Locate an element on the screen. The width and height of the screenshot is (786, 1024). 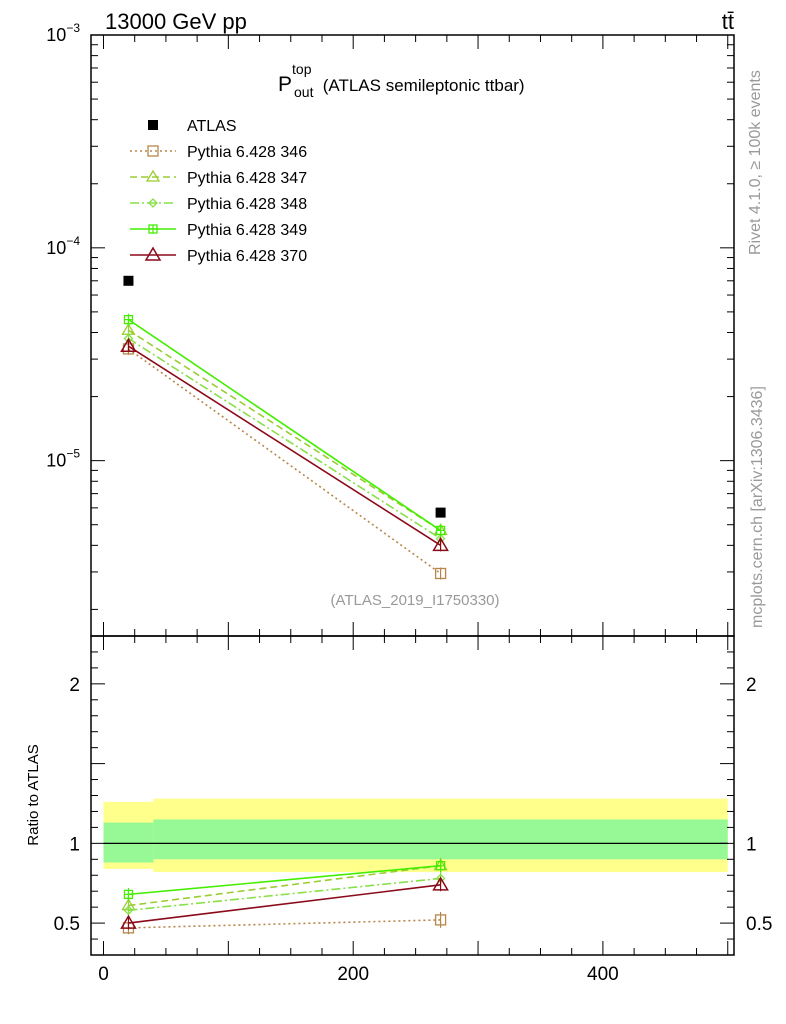
ratio-x-tick-label: 0 is located at coordinates (103, 974).